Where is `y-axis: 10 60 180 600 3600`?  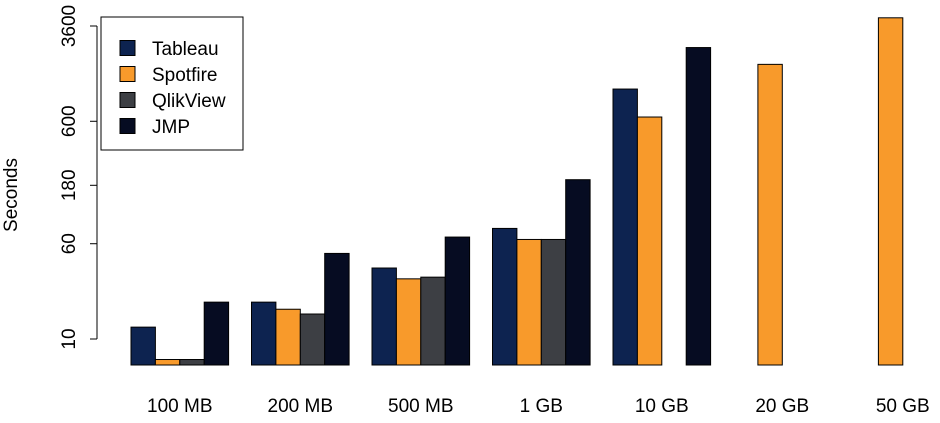 y-axis: 10 60 180 600 3600 is located at coordinates (78, 177).